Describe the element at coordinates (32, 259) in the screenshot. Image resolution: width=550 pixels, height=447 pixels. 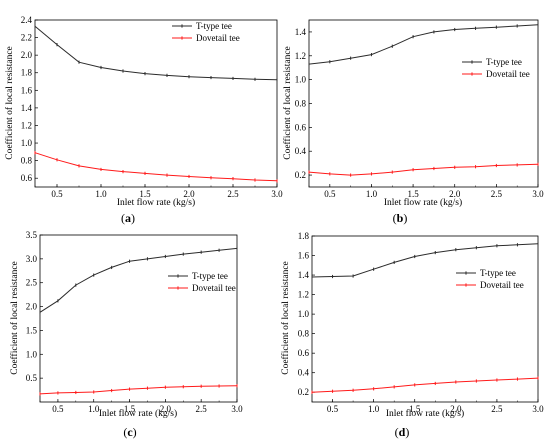
I see `y-tick-label: 3.0` at that location.